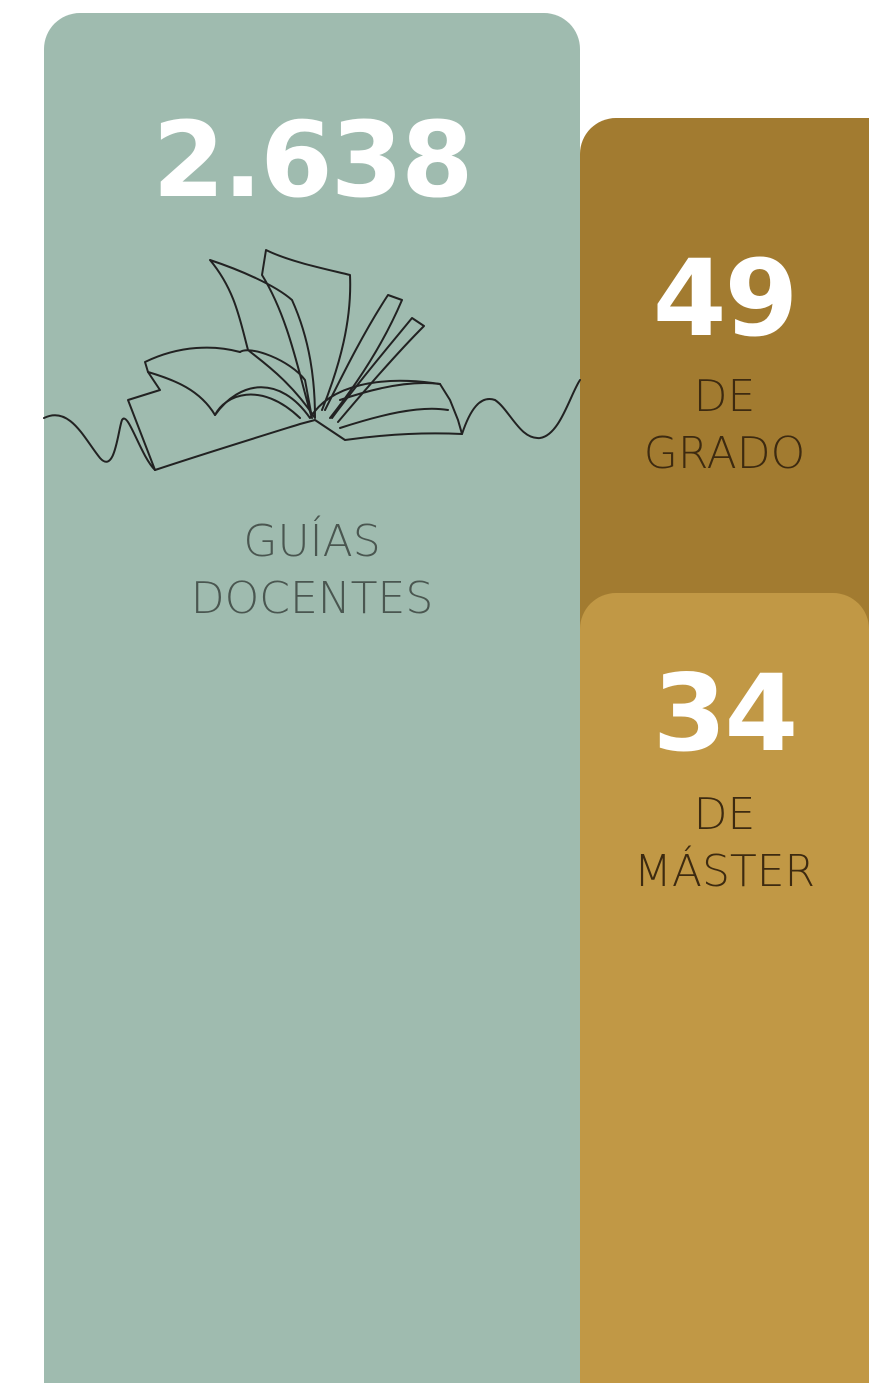  Describe the element at coordinates (725, 298) in the screenshot. I see `card-value: 49` at that location.